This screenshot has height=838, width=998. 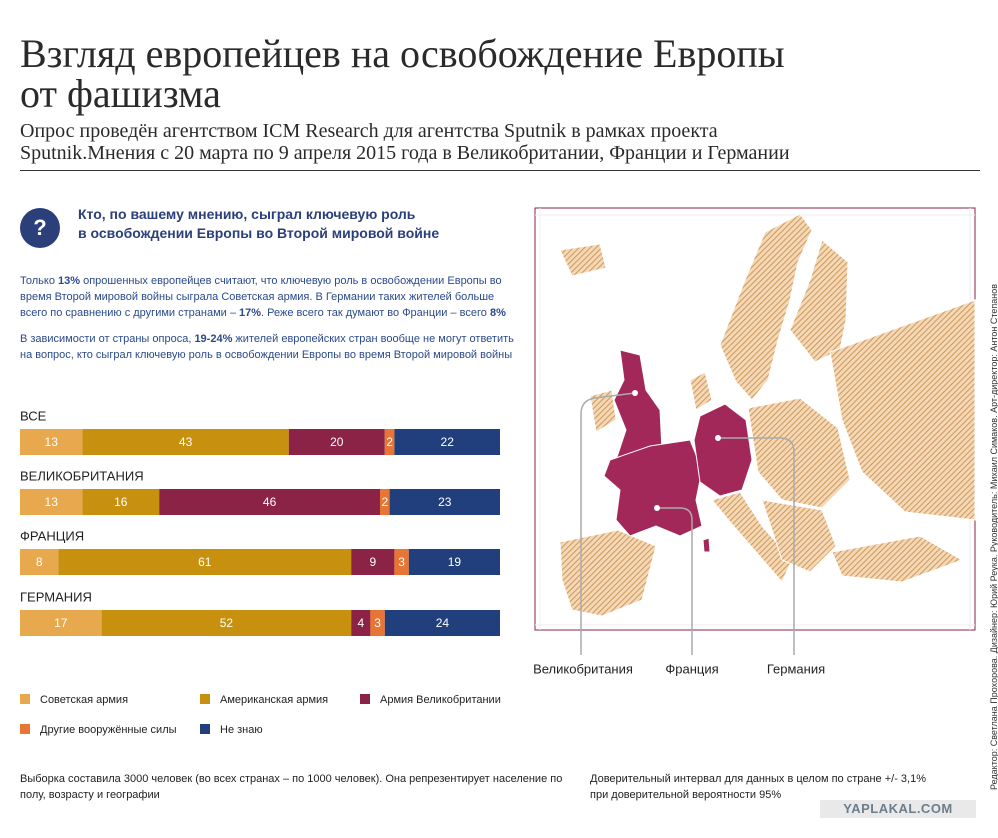 I want to click on value-label: 4, so click(x=360, y=623).